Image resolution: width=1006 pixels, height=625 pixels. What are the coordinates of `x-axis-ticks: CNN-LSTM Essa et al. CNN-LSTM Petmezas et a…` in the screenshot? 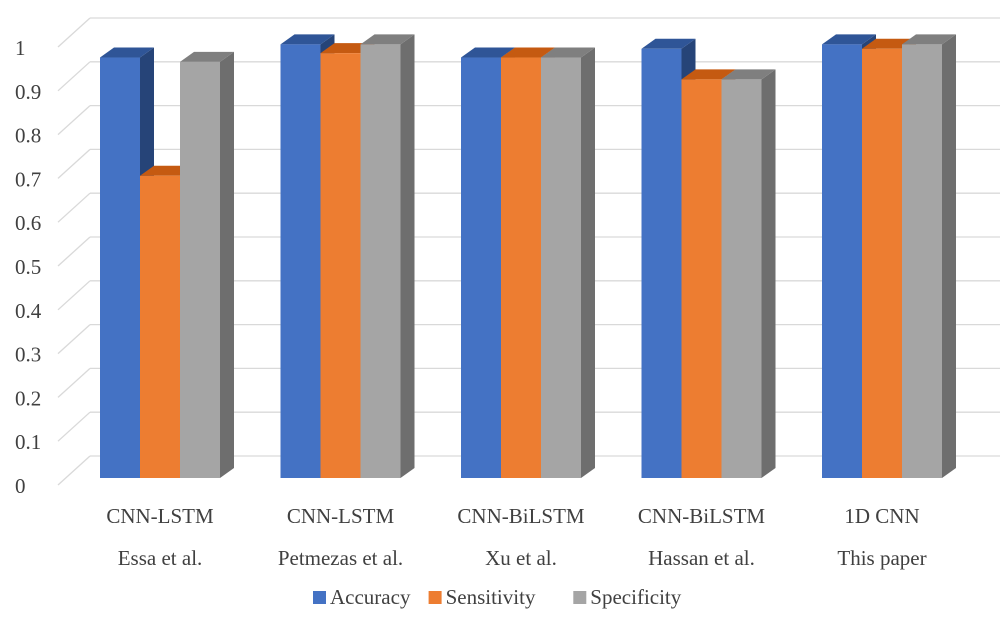 It's located at (516, 537).